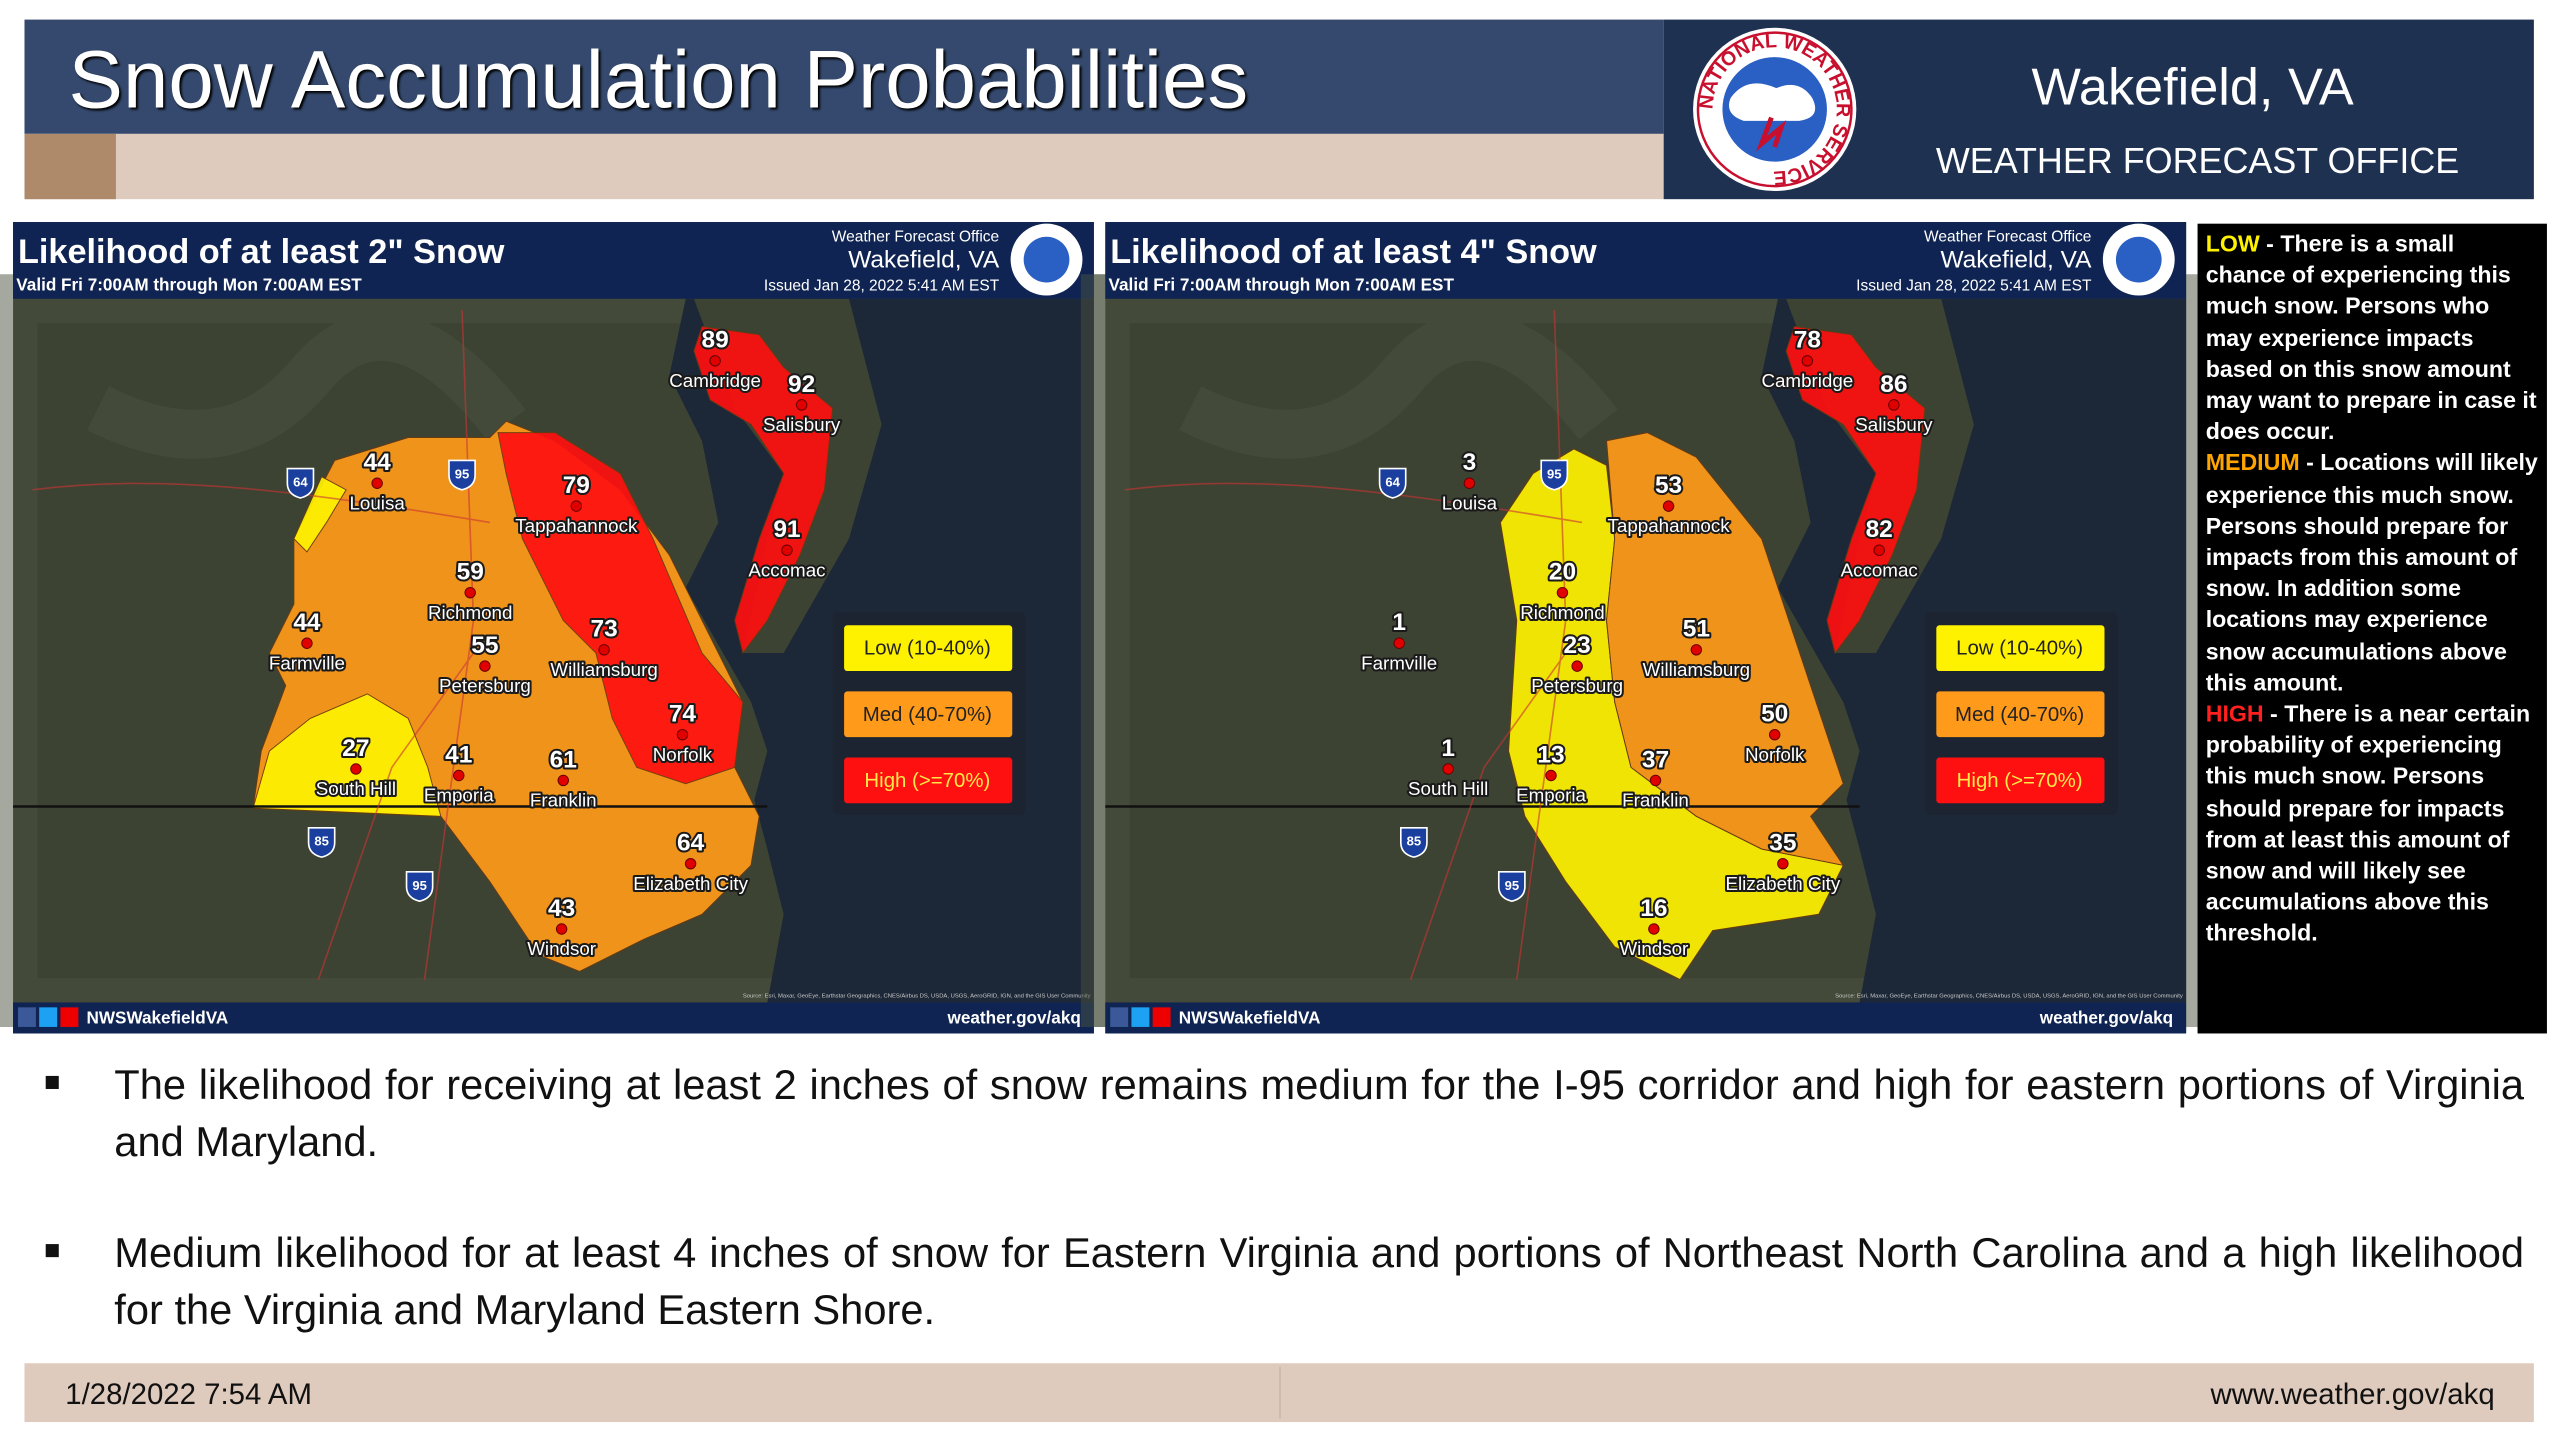  Describe the element at coordinates (1551, 795) in the screenshot. I see `city-name: Emporia` at that location.